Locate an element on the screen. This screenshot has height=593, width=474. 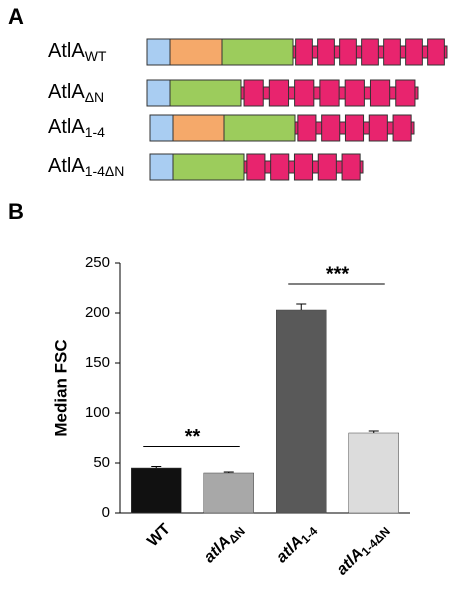
y-tick-label: 100 is located at coordinates (97, 412).